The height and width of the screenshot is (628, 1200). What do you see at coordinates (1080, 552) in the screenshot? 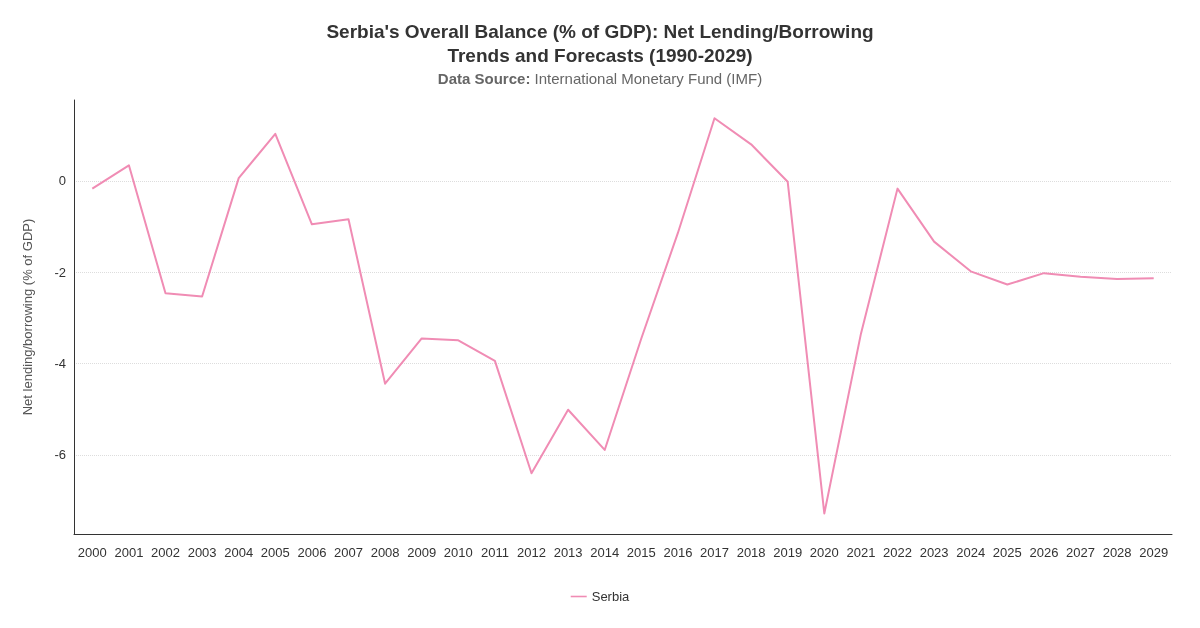
I see `x-tick-label: 2027` at bounding box center [1080, 552].